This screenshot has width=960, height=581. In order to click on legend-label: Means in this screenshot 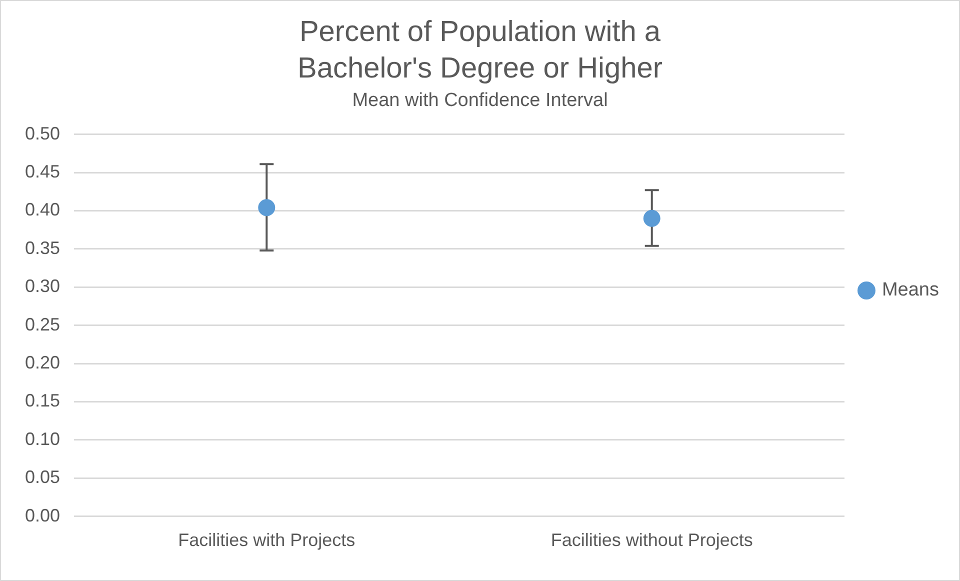, I will do `click(911, 290)`.